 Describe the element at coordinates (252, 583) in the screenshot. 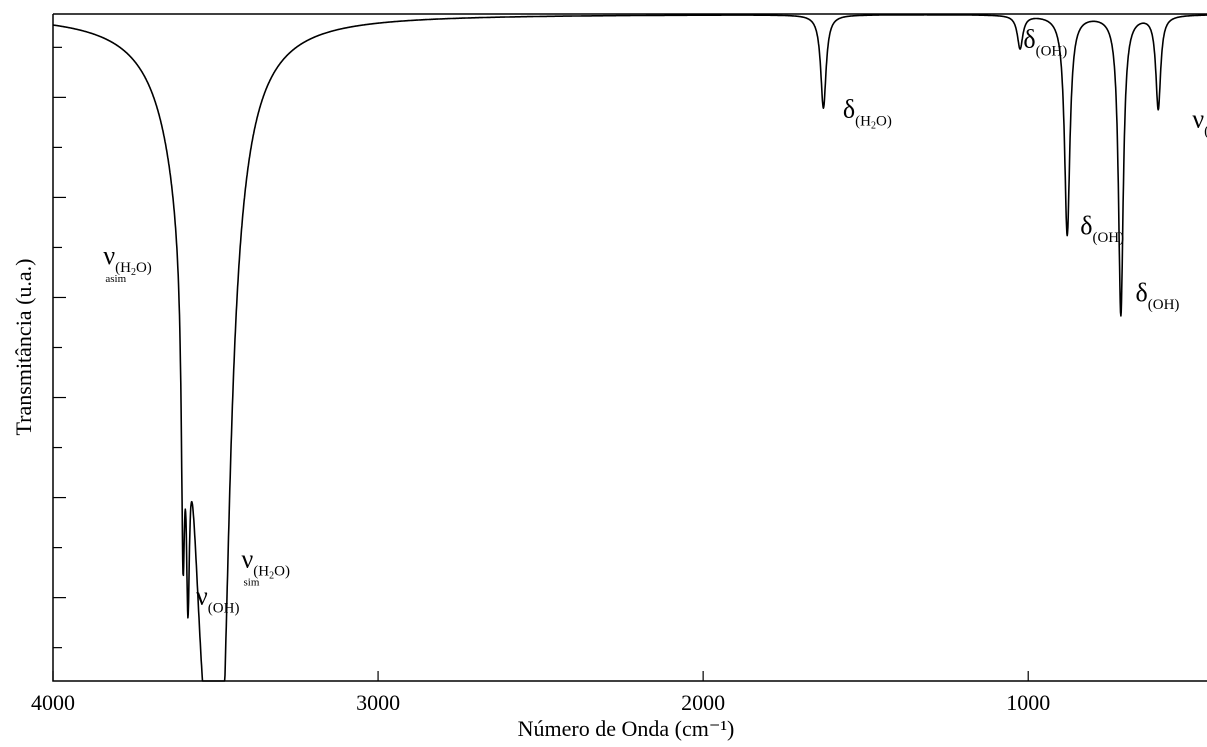

I see `peak-sublabel: sim` at that location.